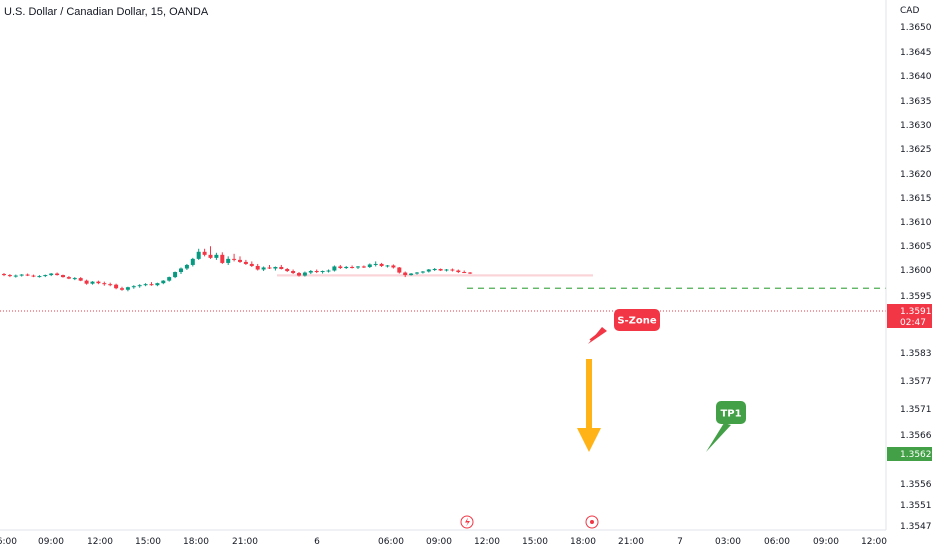 Image resolution: width=932 pixels, height=550 pixels. I want to click on y-tick-label: 1.36150, so click(916, 199).